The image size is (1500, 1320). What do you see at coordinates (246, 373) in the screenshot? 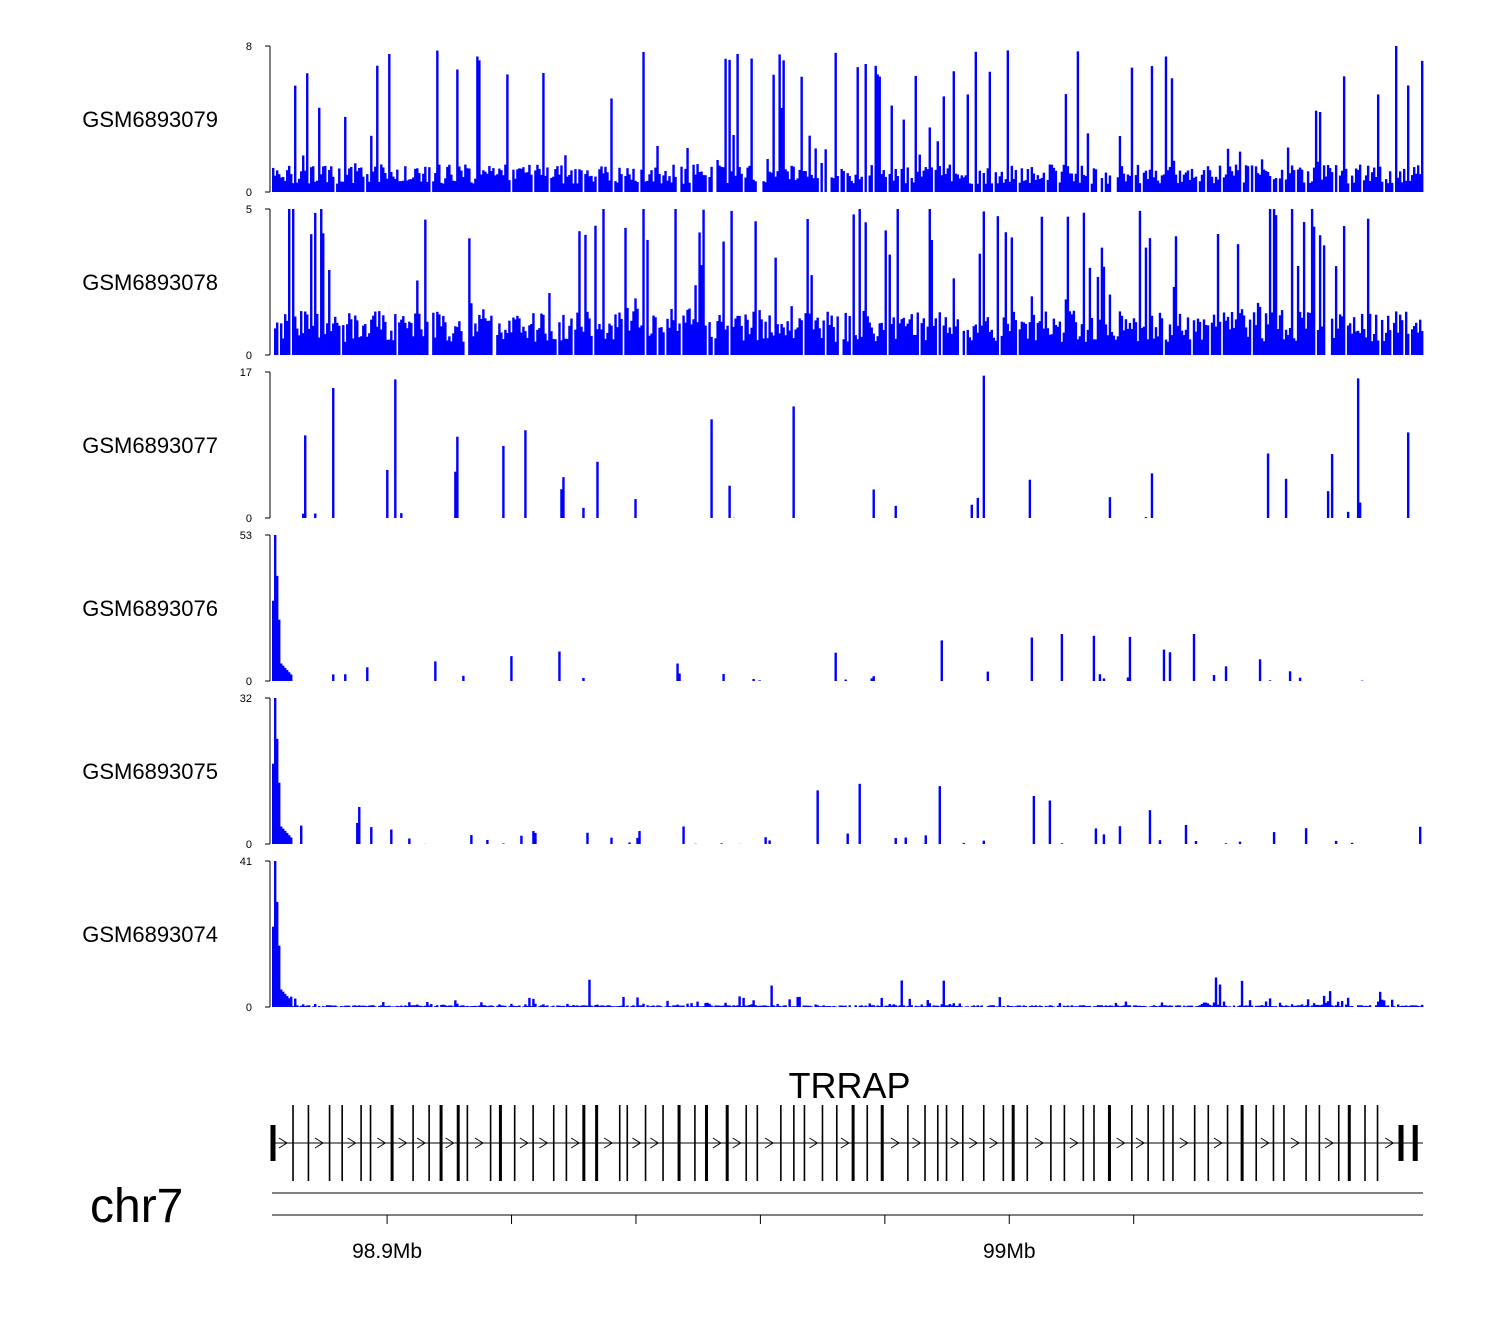
I see `y-tick-label-max: 17` at bounding box center [246, 373].